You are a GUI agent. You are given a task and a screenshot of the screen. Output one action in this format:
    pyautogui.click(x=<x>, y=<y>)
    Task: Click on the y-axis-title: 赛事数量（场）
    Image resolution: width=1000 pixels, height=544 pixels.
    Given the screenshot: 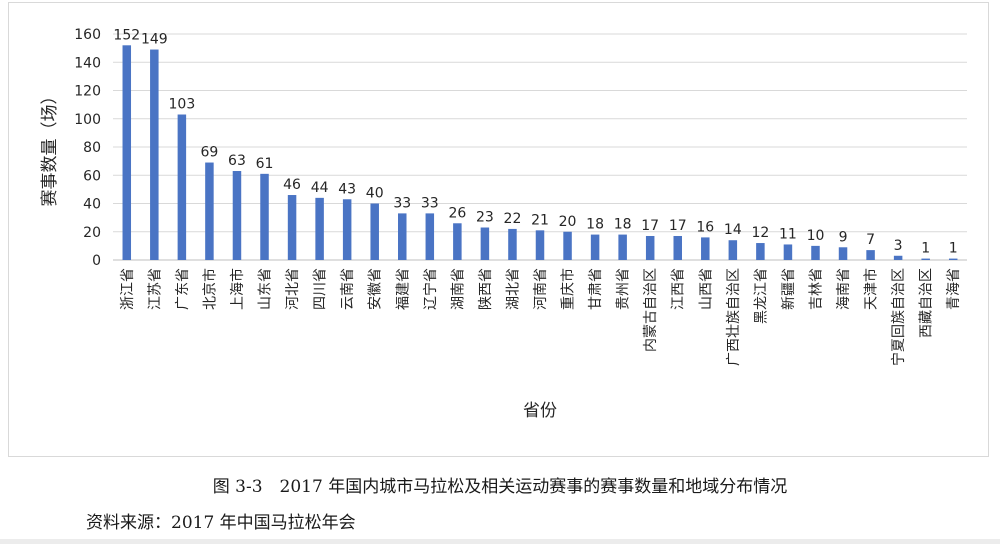 What is the action you would take?
    pyautogui.click(x=49, y=147)
    